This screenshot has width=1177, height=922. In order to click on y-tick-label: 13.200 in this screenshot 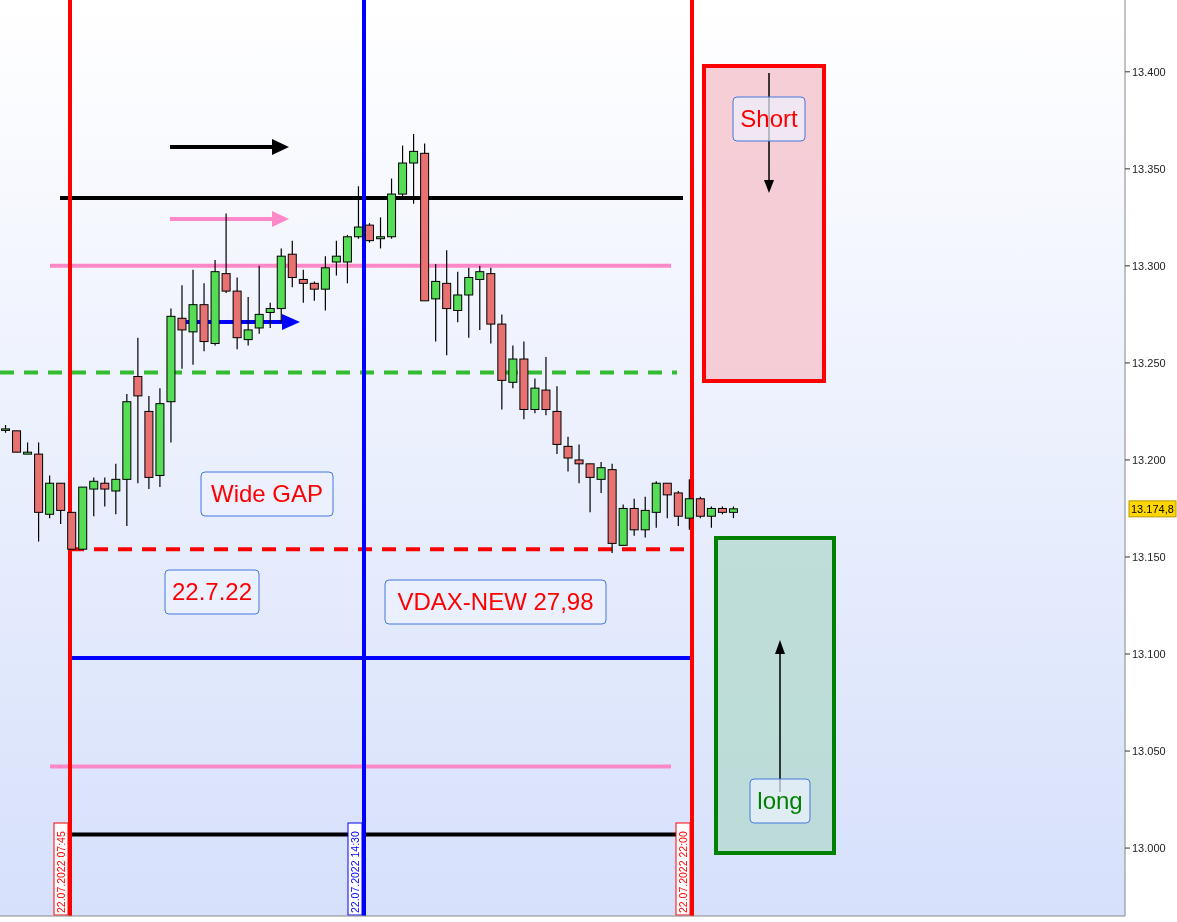, I will do `click(1149, 459)`.